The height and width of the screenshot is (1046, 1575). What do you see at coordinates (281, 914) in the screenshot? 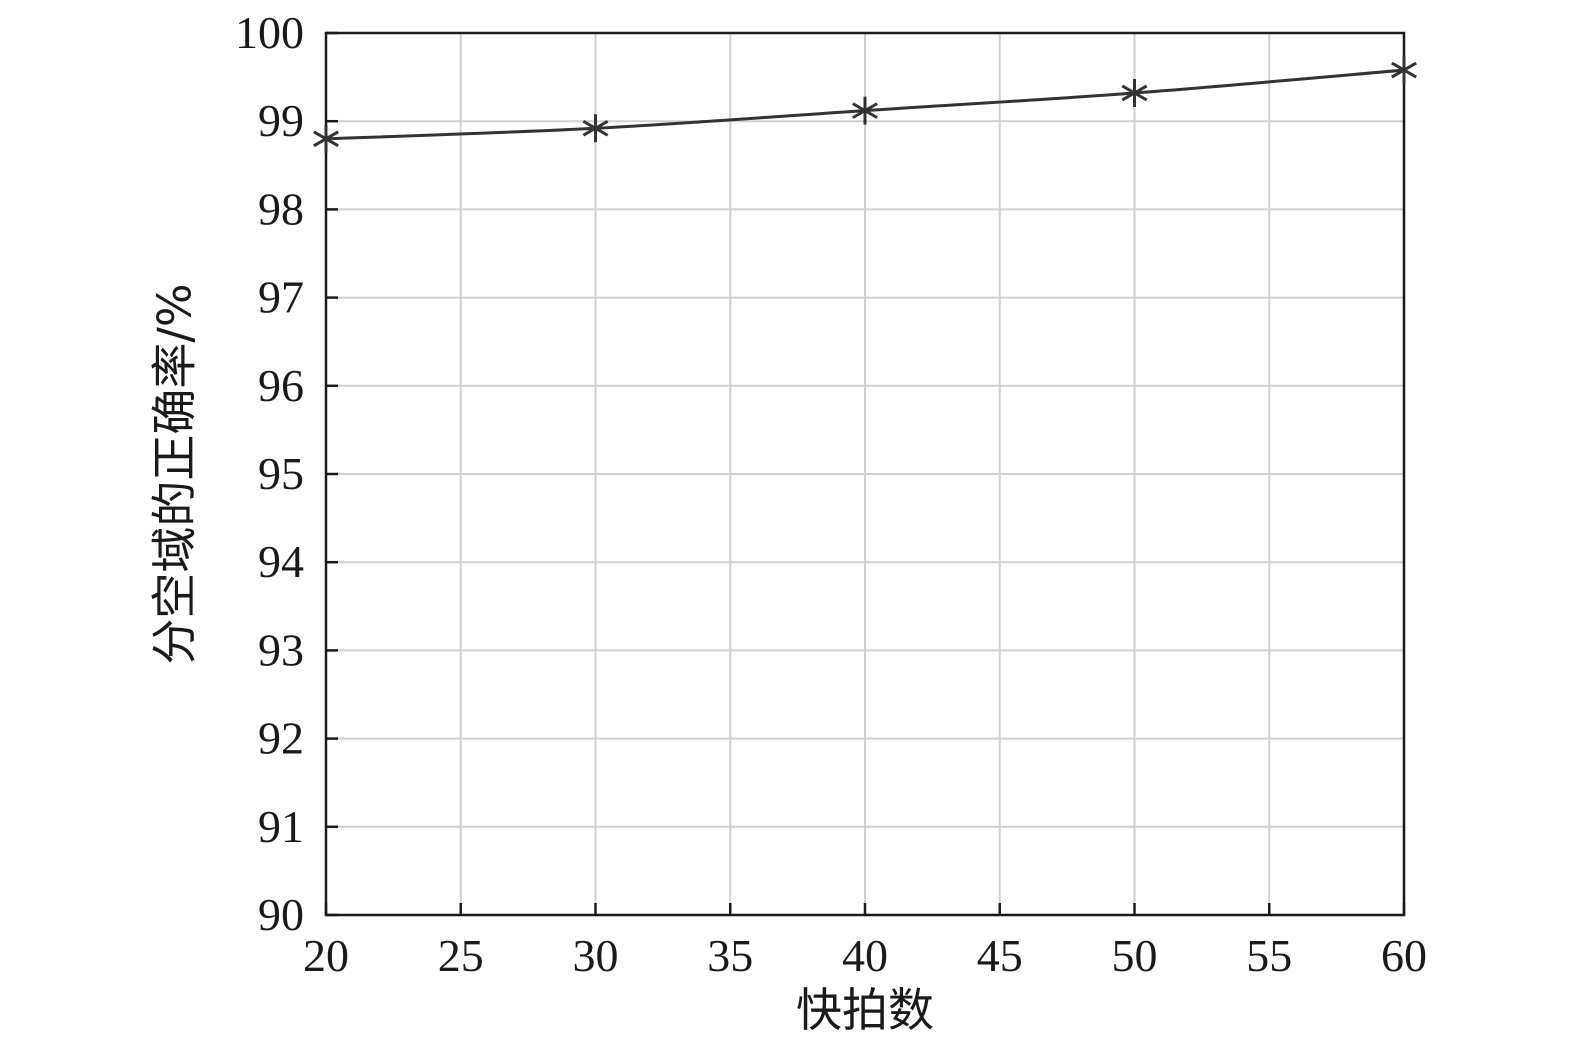
I see `y-tick-label: 90` at bounding box center [281, 914].